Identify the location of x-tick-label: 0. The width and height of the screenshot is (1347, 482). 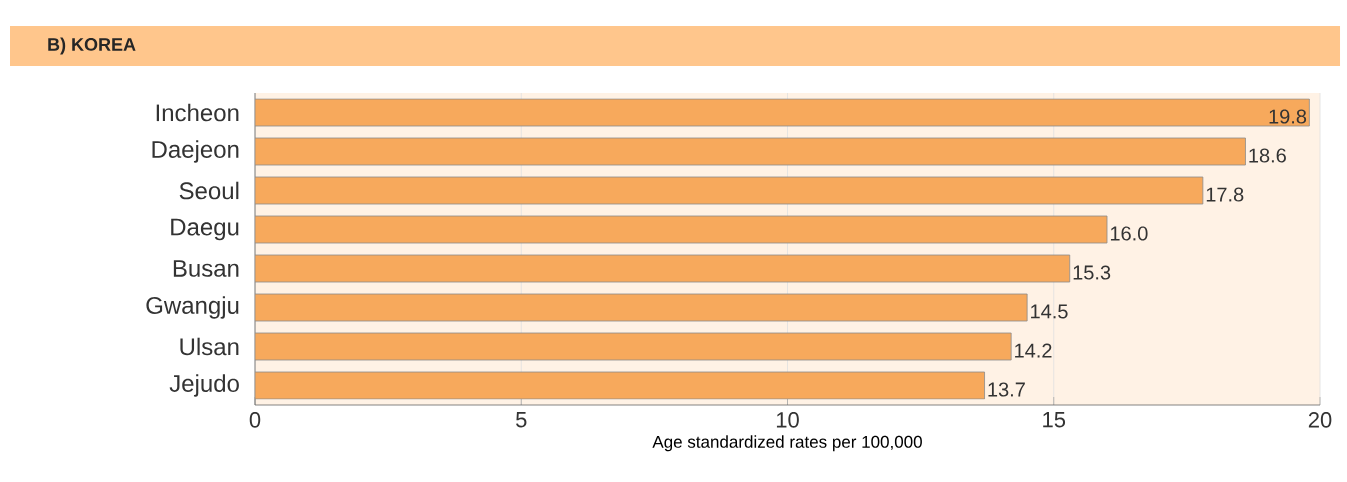
(255, 420).